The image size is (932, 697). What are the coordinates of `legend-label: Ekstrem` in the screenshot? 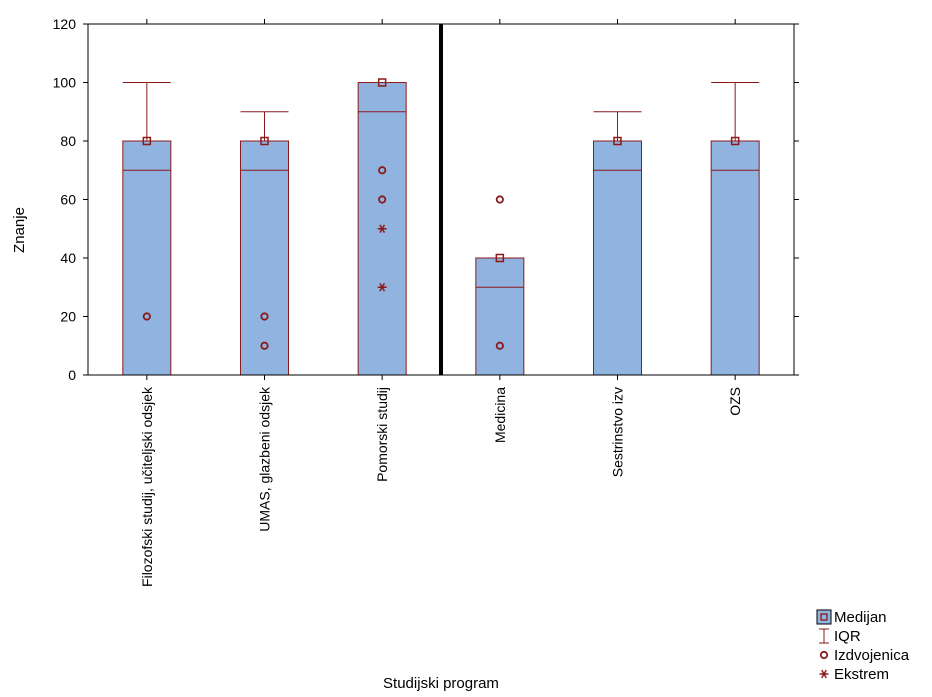 It's located at (861, 674).